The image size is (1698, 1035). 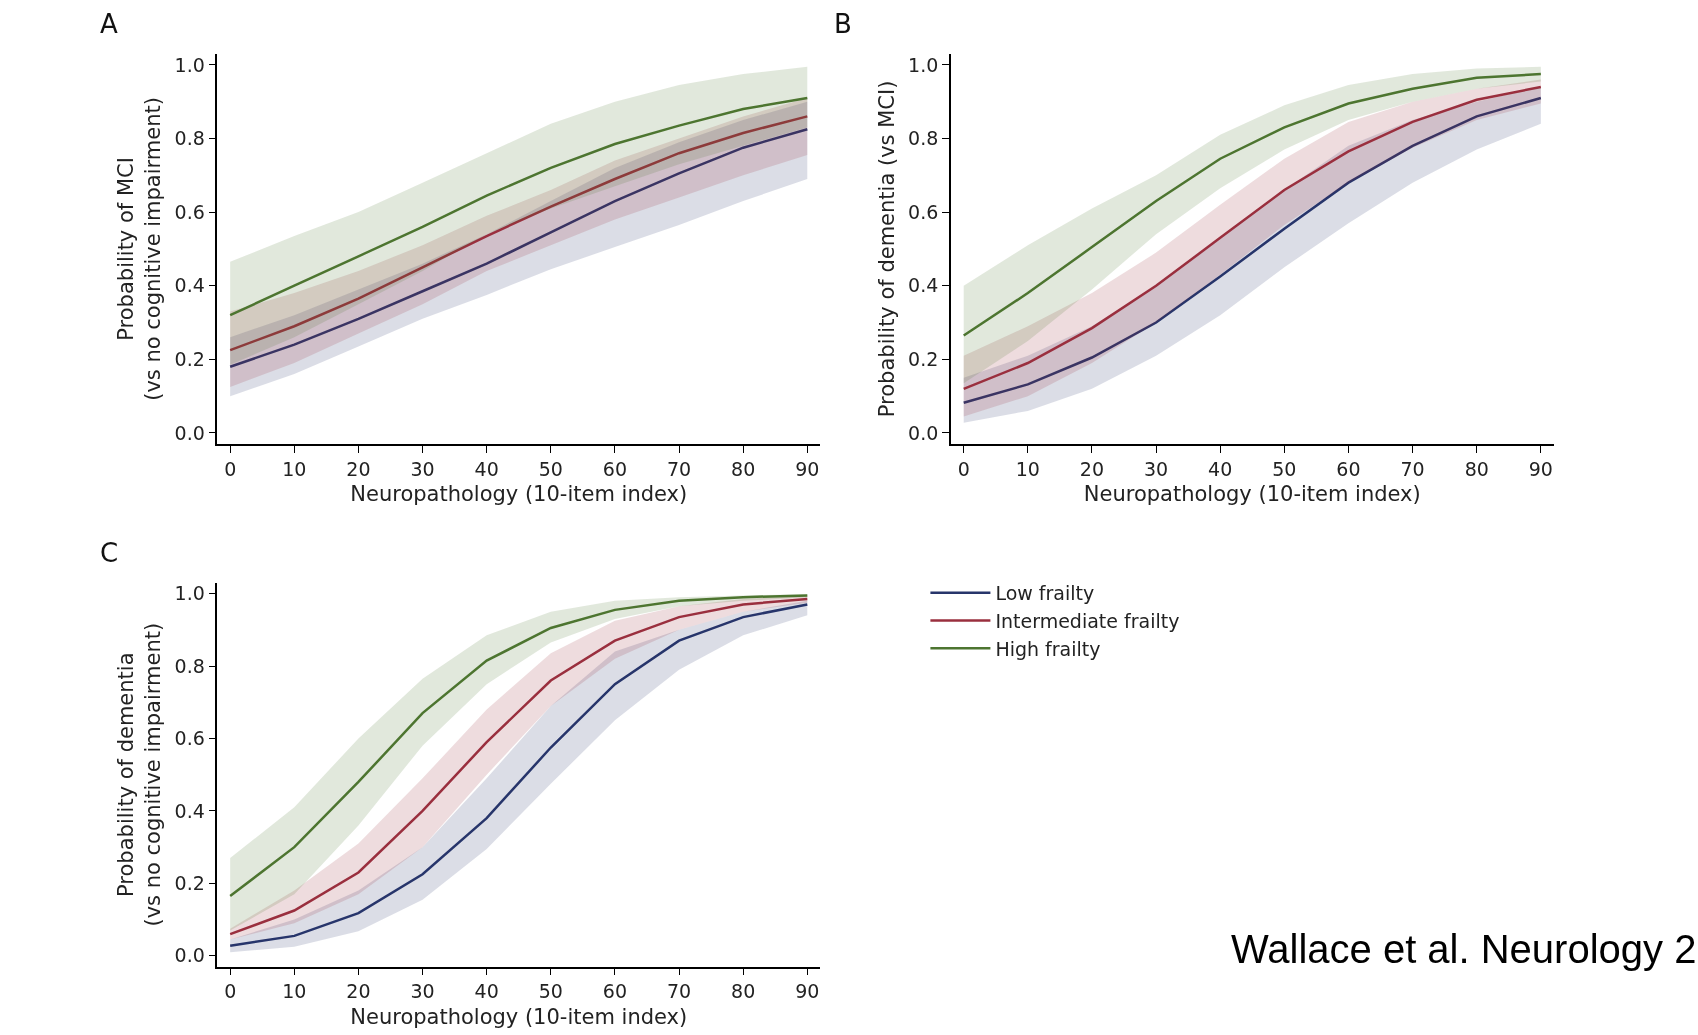 What do you see at coordinates (1045, 593) in the screenshot?
I see `legend-label: Low frailty` at bounding box center [1045, 593].